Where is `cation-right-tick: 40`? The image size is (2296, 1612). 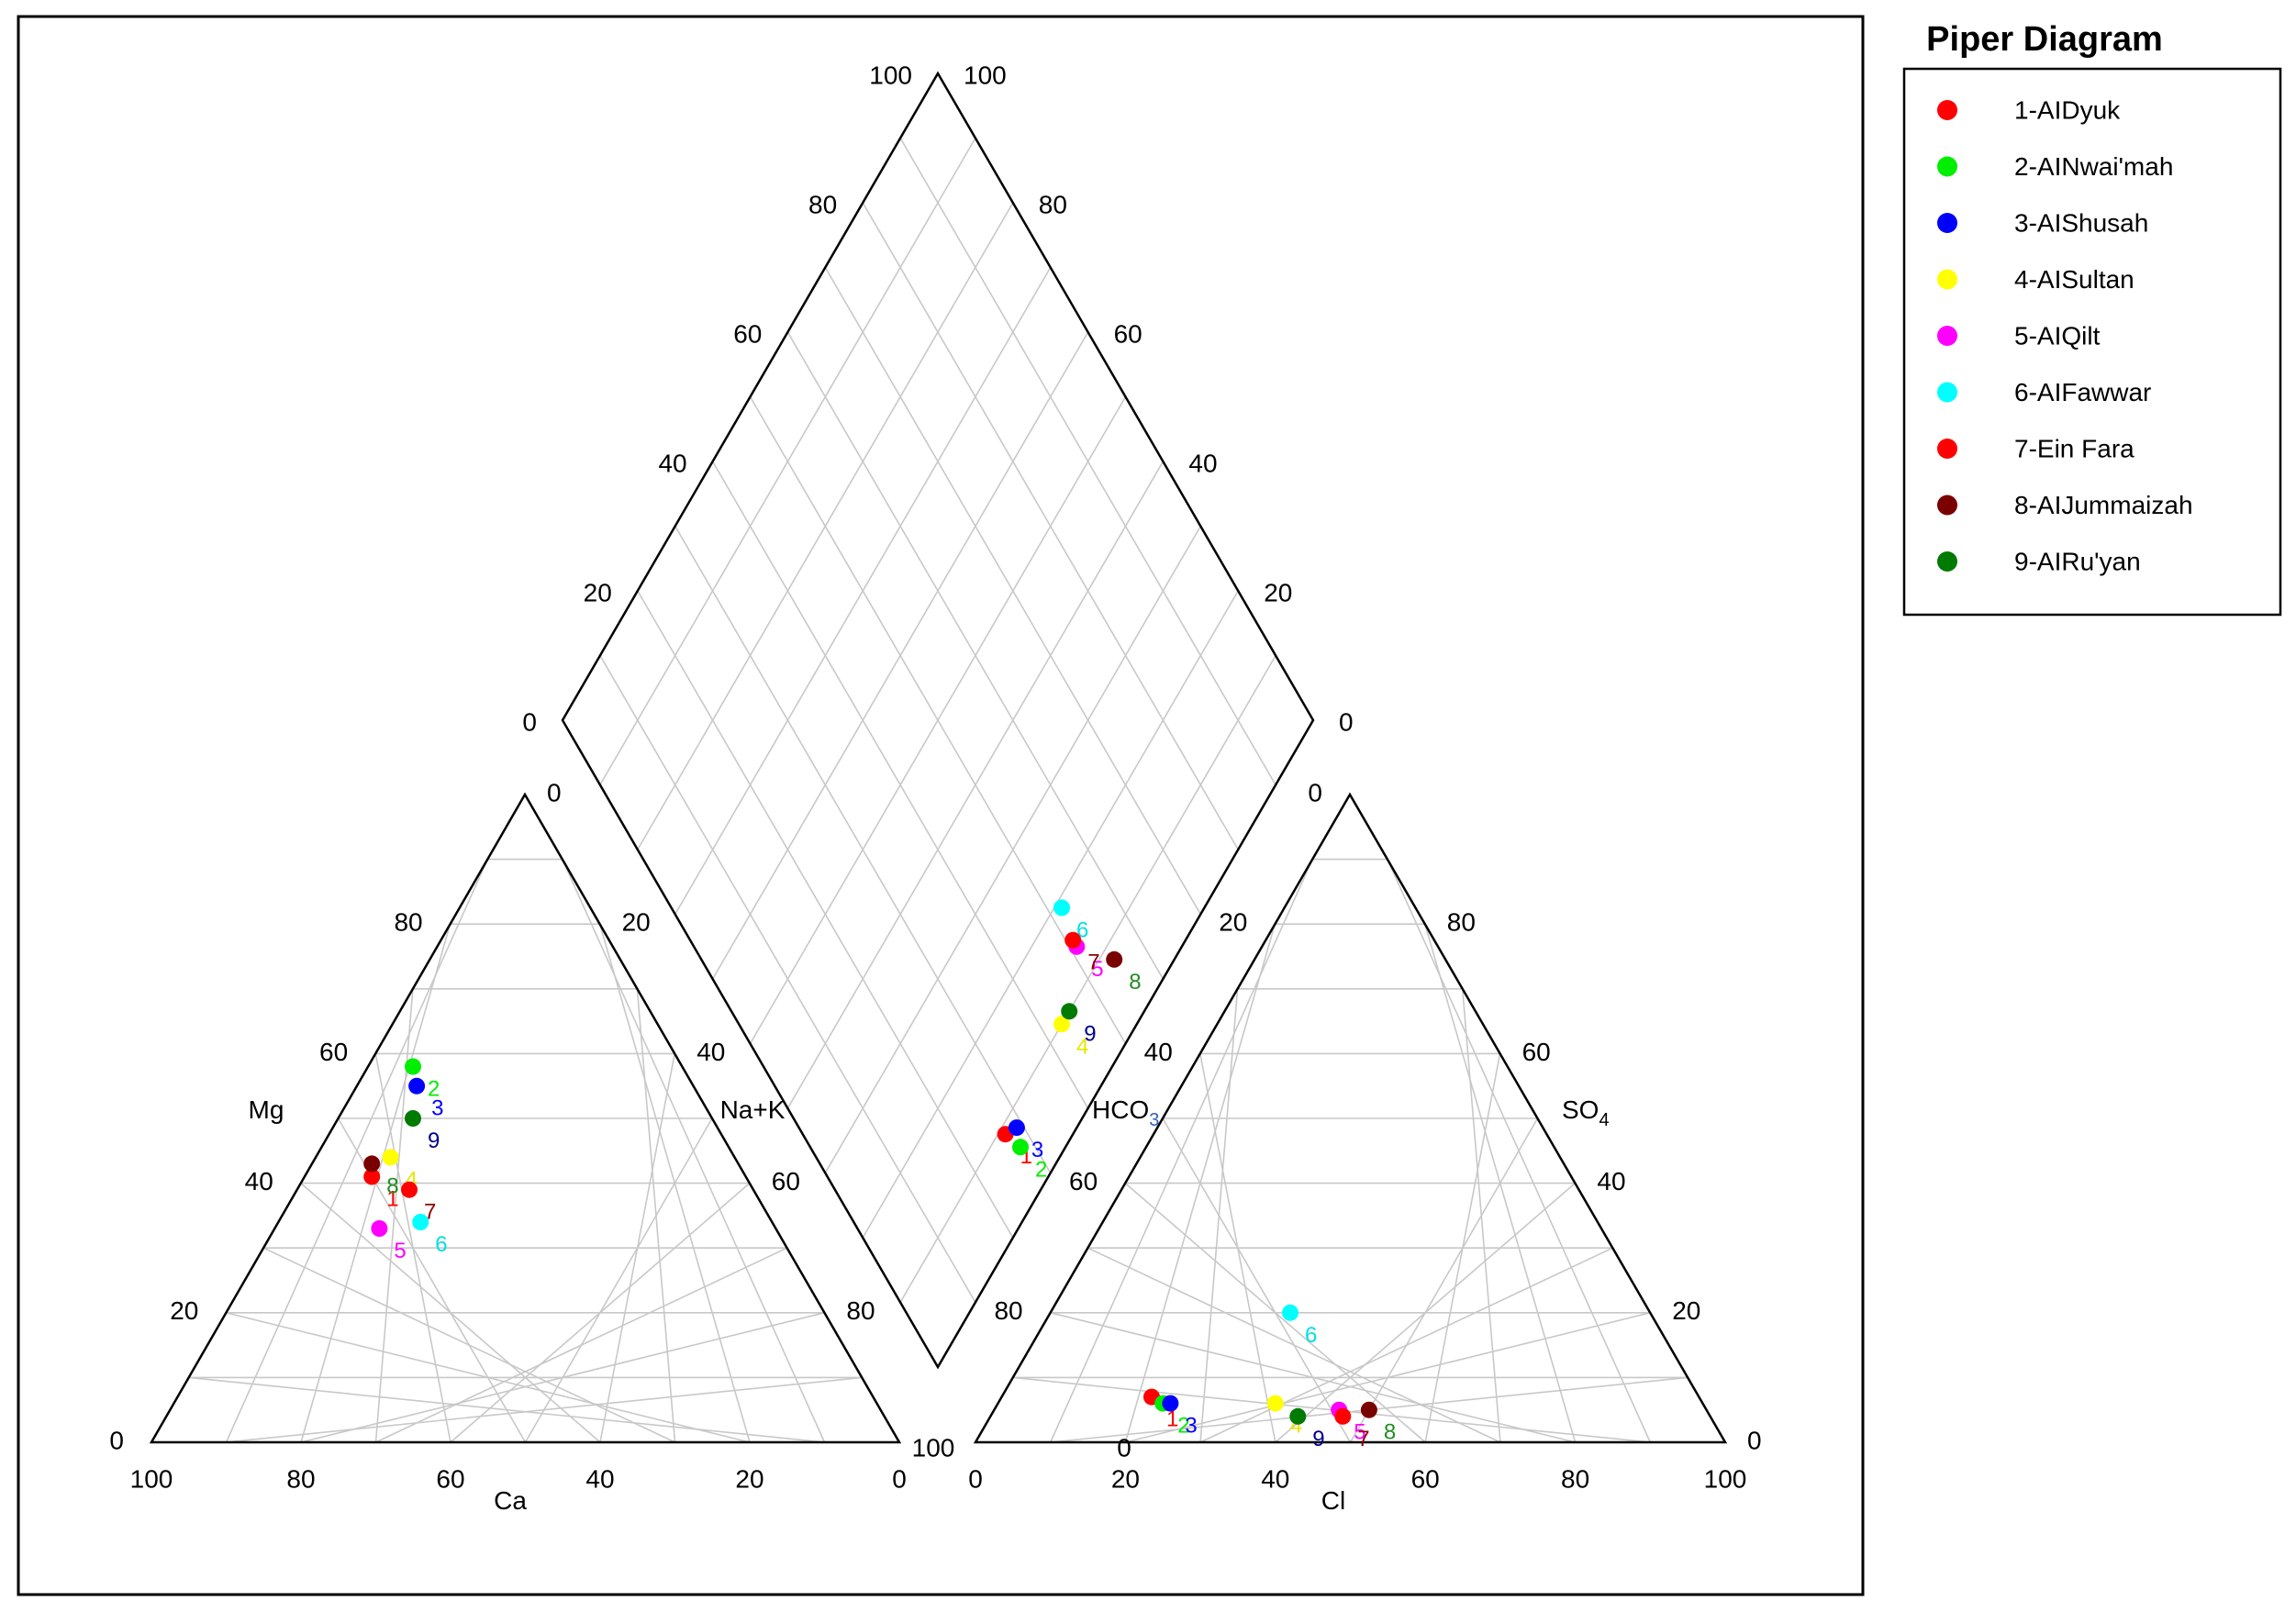
cation-right-tick: 40 is located at coordinates (711, 1052).